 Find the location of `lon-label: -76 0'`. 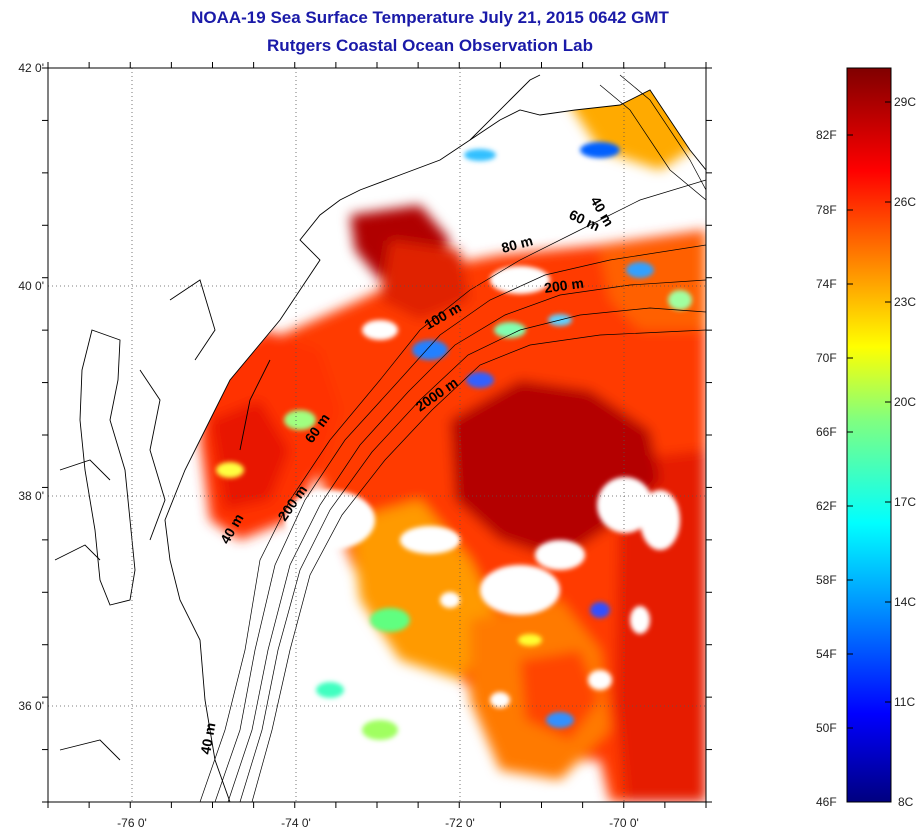

lon-label: -76 0' is located at coordinates (132, 823).